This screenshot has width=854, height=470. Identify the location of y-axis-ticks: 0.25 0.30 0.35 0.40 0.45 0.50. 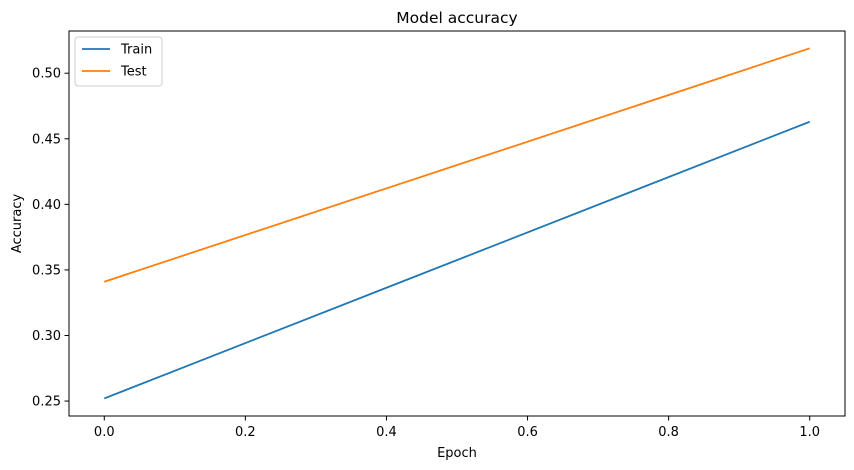
(50, 238).